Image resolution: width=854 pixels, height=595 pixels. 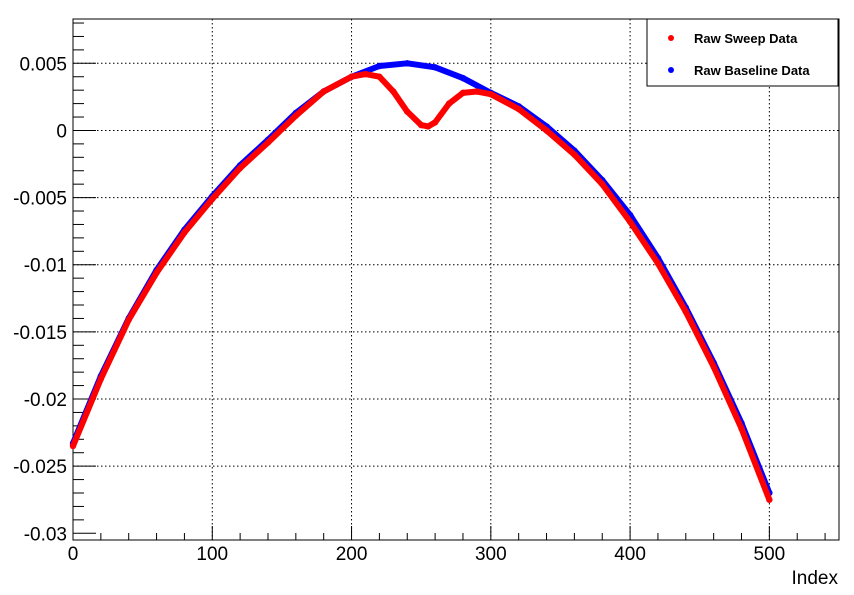 I want to click on y-tick-label: -0.015, so click(x=40, y=333).